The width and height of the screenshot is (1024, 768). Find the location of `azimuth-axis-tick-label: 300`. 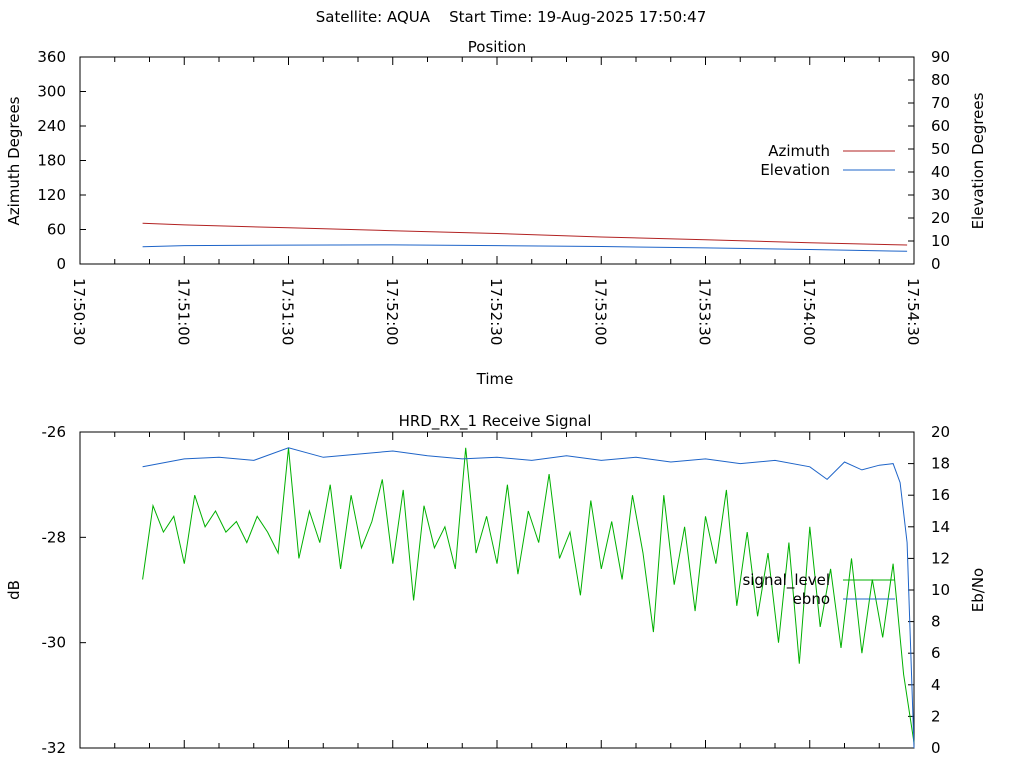

azimuth-axis-tick-label: 300 is located at coordinates (51, 92).